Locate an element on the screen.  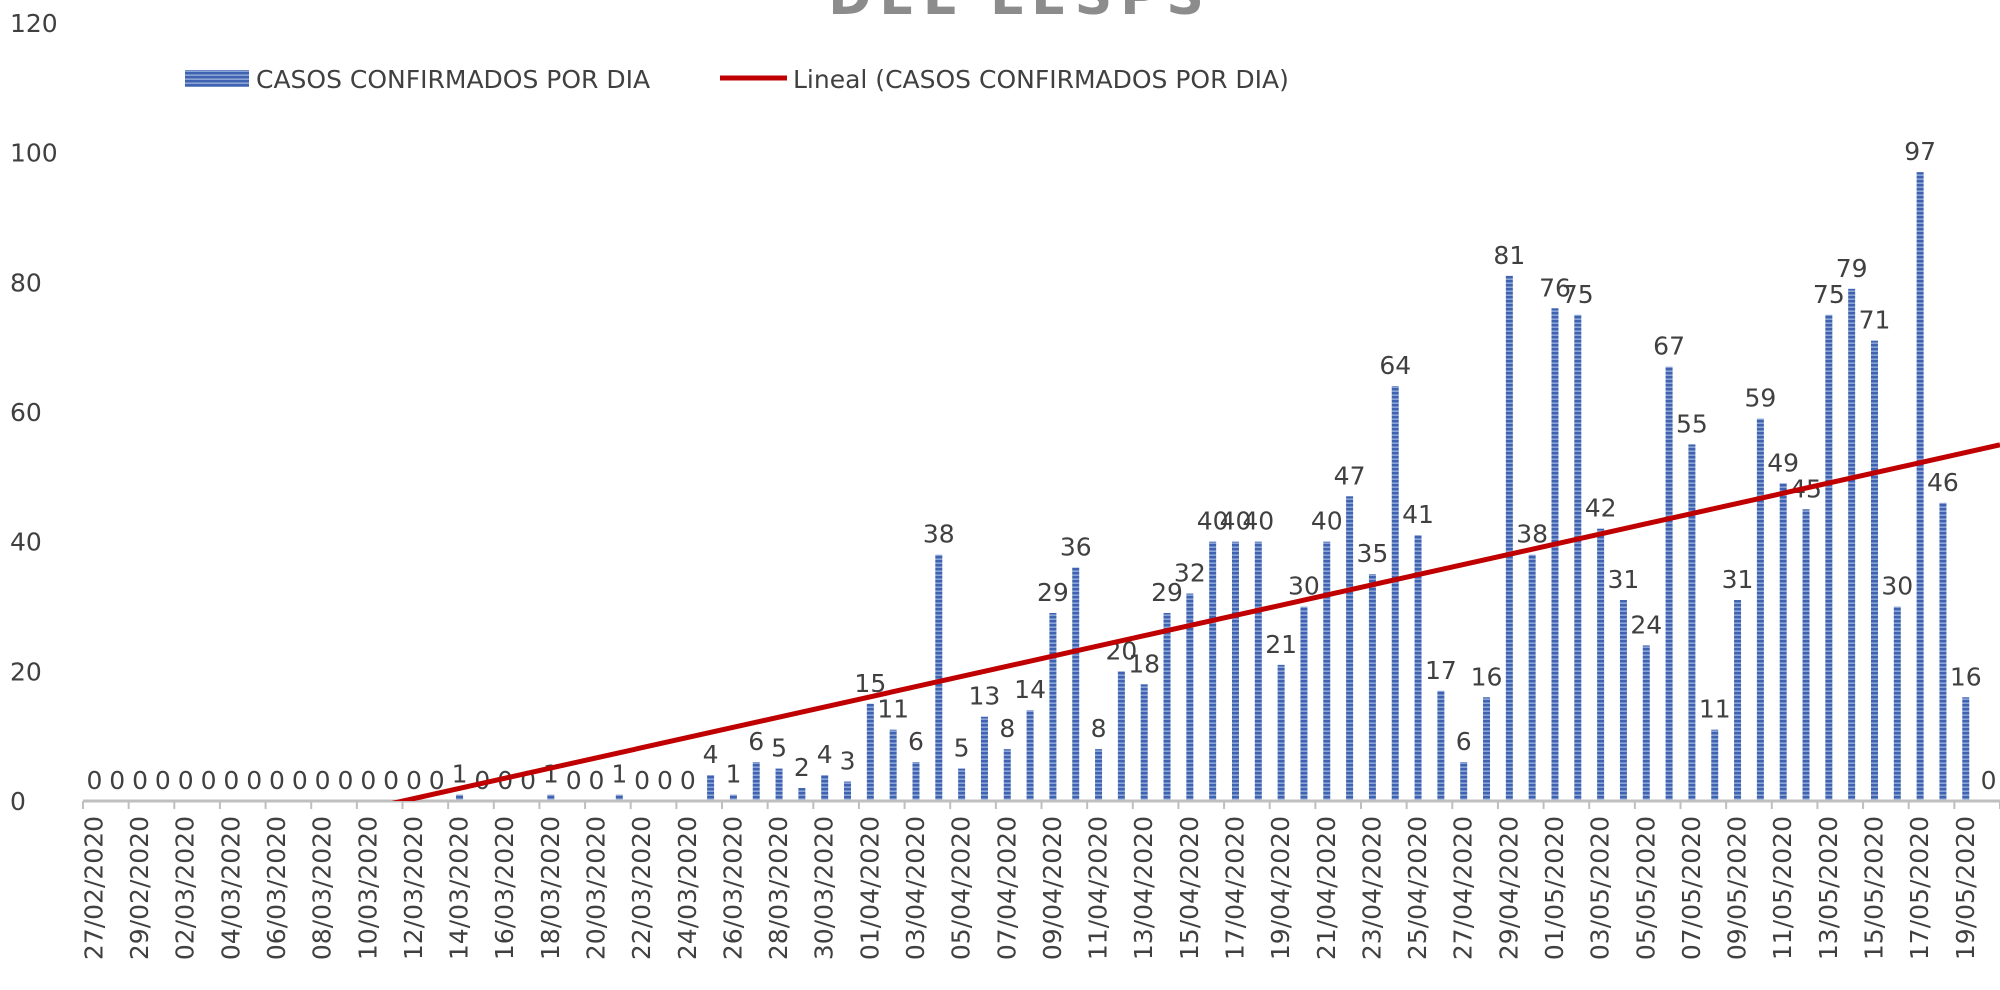
x-tick-label: 03/05/2020 is located at coordinates (1600, 888).